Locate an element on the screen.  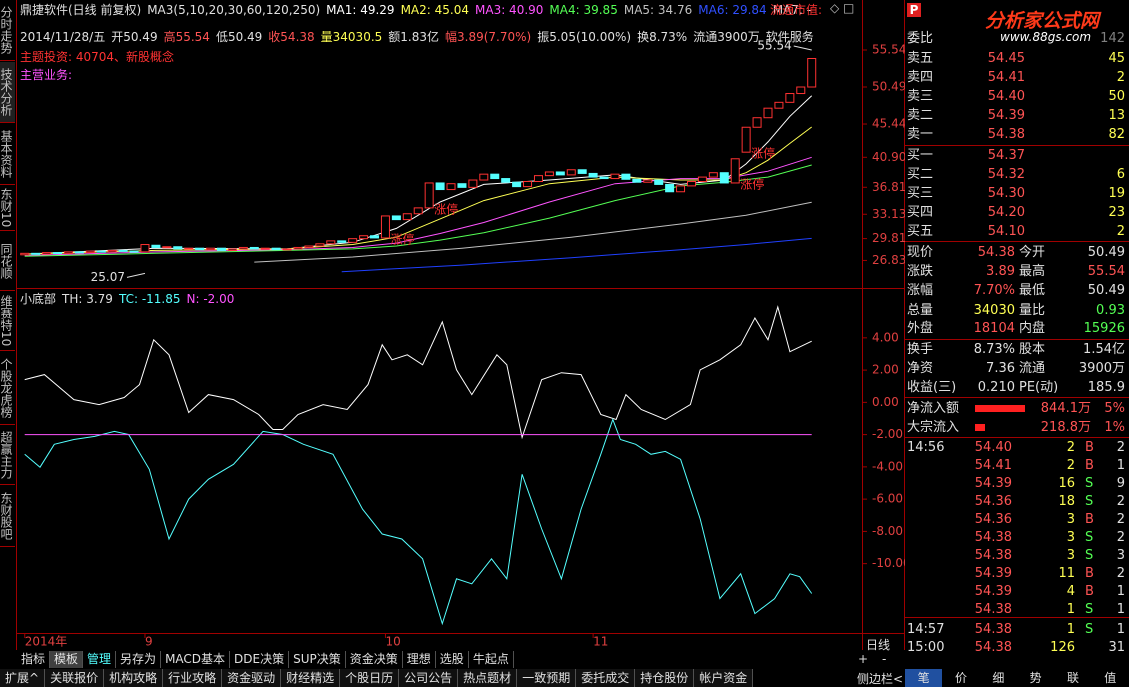
menu-item: 委托成交 is located at coordinates (606, 678).